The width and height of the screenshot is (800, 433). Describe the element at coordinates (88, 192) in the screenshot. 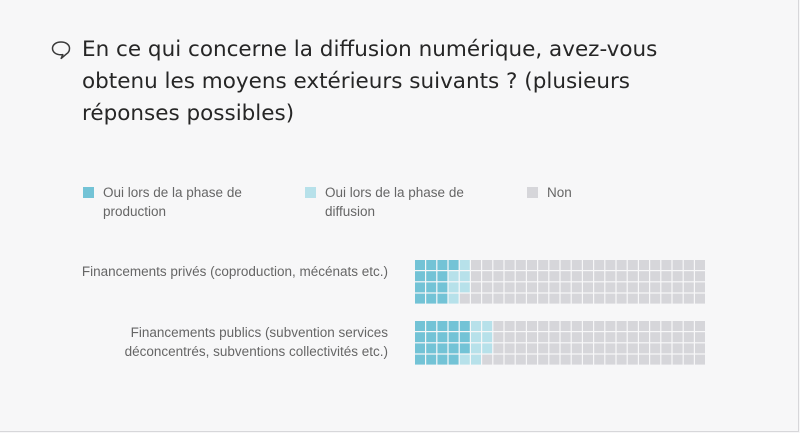

I see `legend-swatch-production` at that location.